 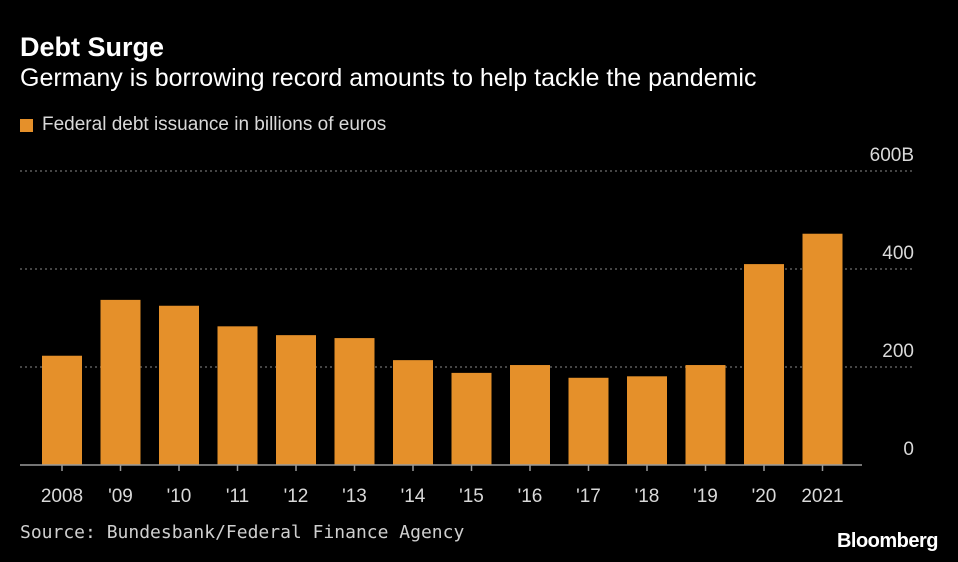 What do you see at coordinates (62, 496) in the screenshot?
I see `x-tick-label: 2008` at bounding box center [62, 496].